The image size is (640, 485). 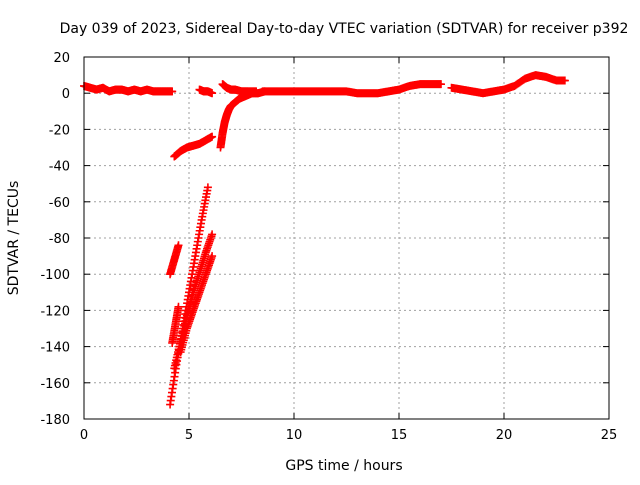 What do you see at coordinates (399, 435) in the screenshot?
I see `x-tick-label: 15` at bounding box center [399, 435].